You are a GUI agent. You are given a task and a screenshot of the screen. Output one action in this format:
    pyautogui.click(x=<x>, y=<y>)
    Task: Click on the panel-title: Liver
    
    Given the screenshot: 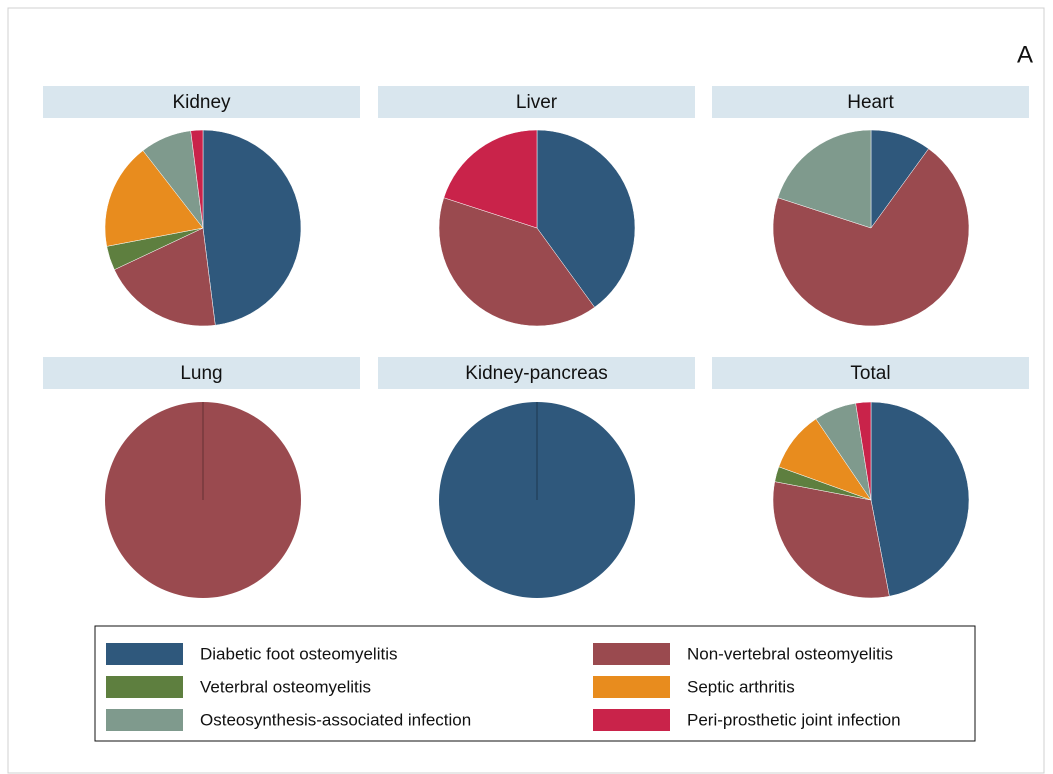 What is the action you would take?
    pyautogui.click(x=537, y=102)
    